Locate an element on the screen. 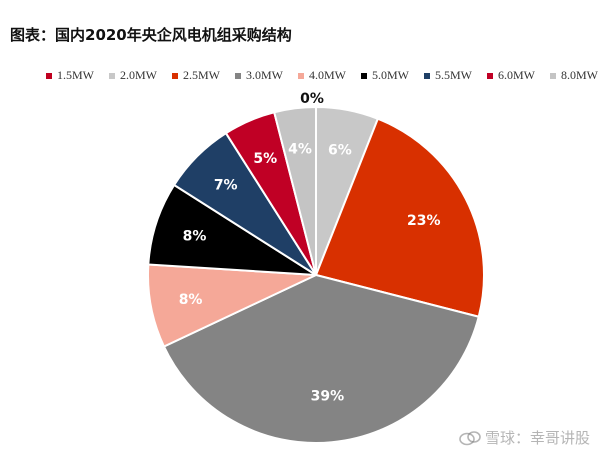 The width and height of the screenshot is (602, 470). legend-item-6-0mw: 6.0MW is located at coordinates (511, 75).